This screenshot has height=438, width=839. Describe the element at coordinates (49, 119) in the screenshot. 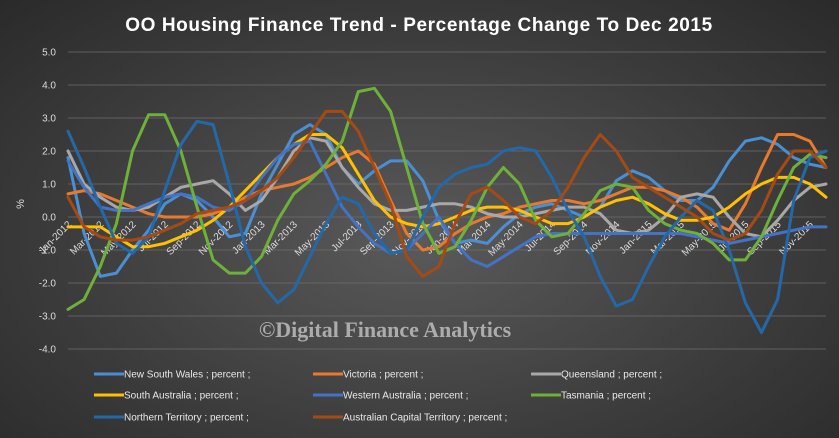

I see `y-tick-label: 3.0` at that location.